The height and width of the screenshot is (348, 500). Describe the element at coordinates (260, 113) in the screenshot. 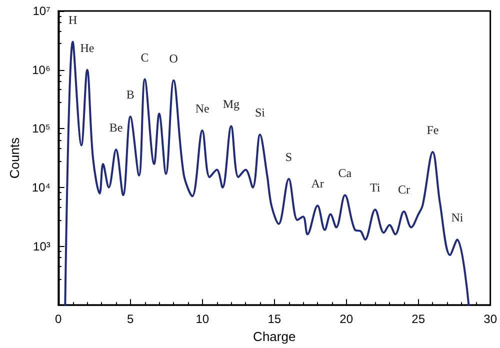

I see `annotation: Si` at that location.